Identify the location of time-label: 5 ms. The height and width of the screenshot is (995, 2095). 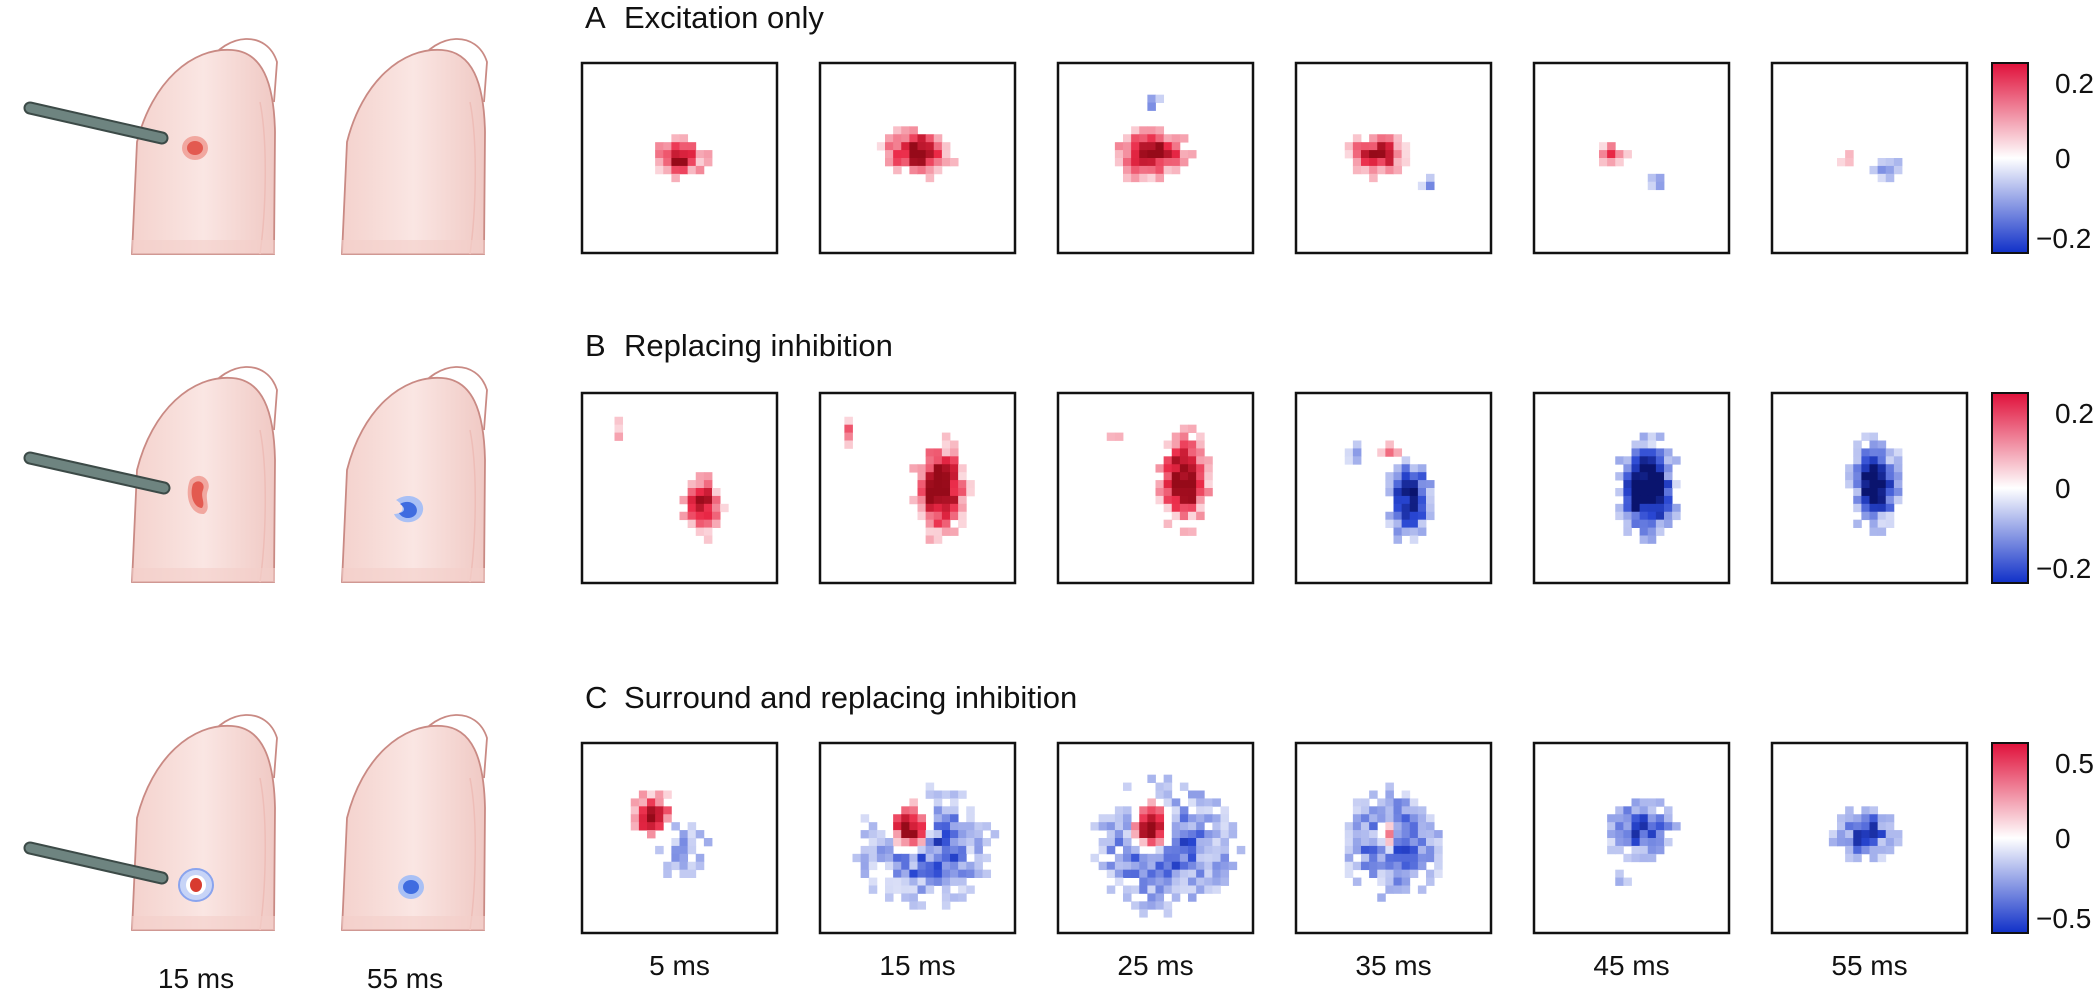
(679, 965).